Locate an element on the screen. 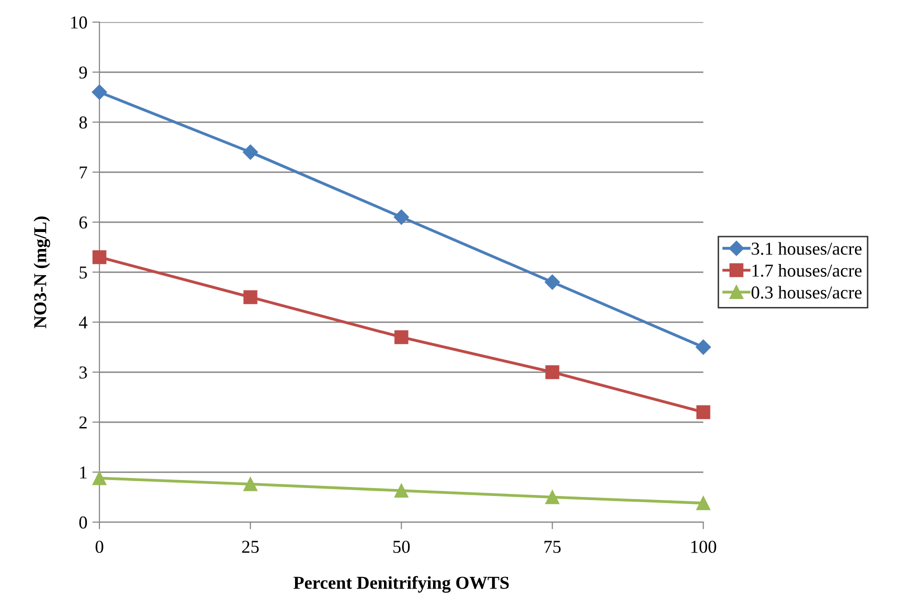 The width and height of the screenshot is (904, 615). y-axis-title: NO3-N (mg/L) is located at coordinates (42, 272).